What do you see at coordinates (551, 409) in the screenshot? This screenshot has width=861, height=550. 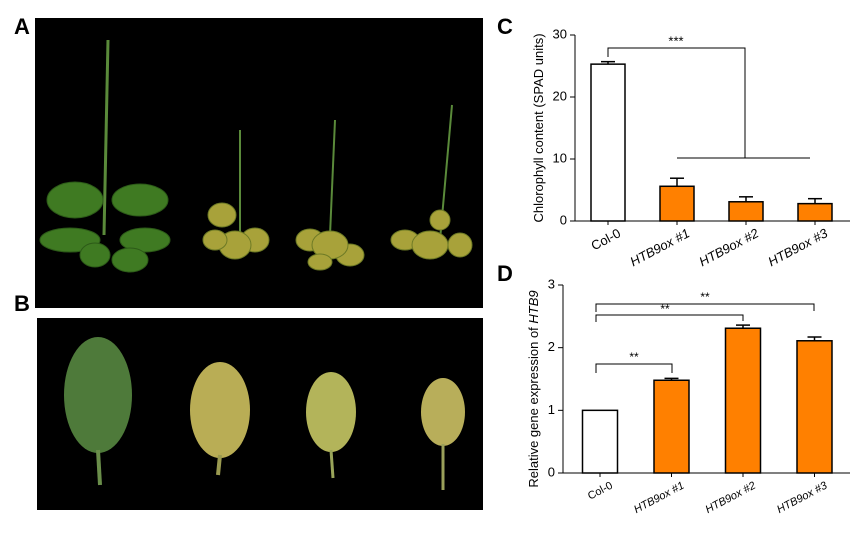 I see `y-tick-label: 1` at bounding box center [551, 409].